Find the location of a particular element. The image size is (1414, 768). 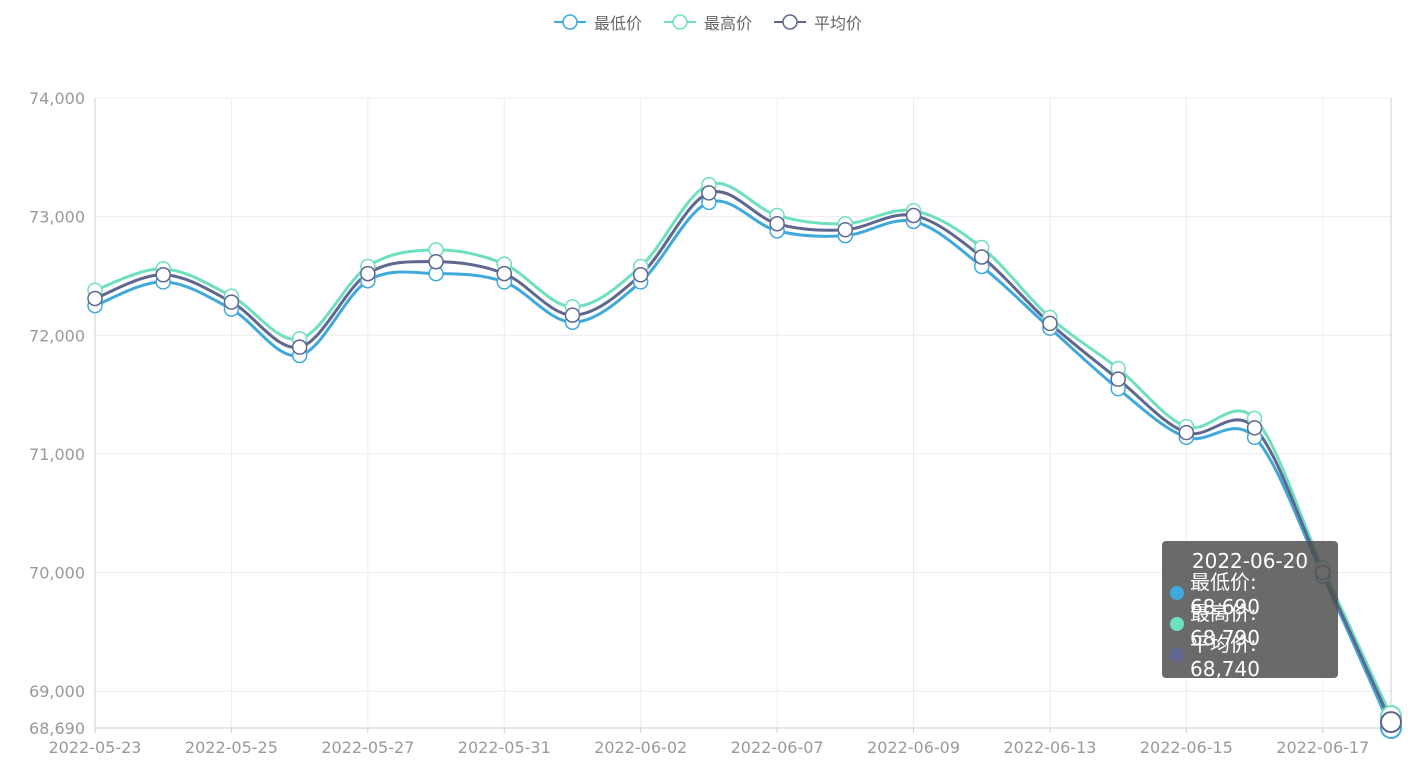

tooltip-high-text: 最高价: 68,790 is located at coordinates (1225, 625).